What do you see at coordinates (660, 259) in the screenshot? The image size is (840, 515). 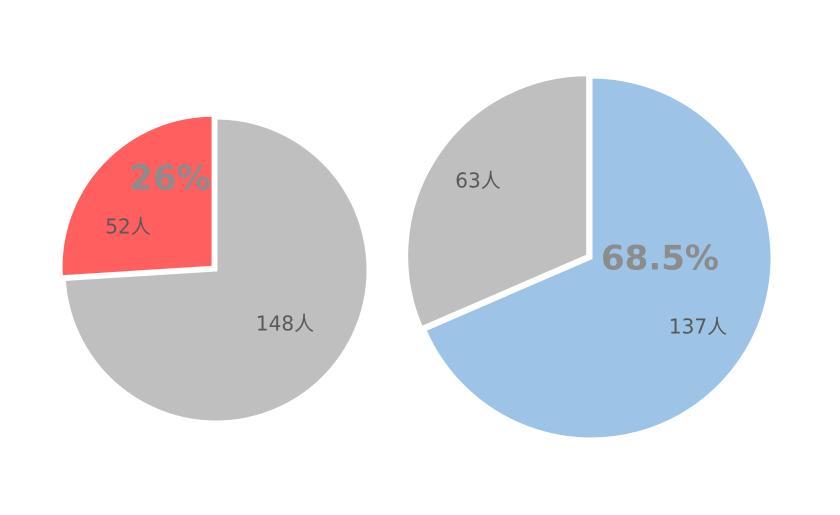 I see `annotation: 68.5%` at bounding box center [660, 259].